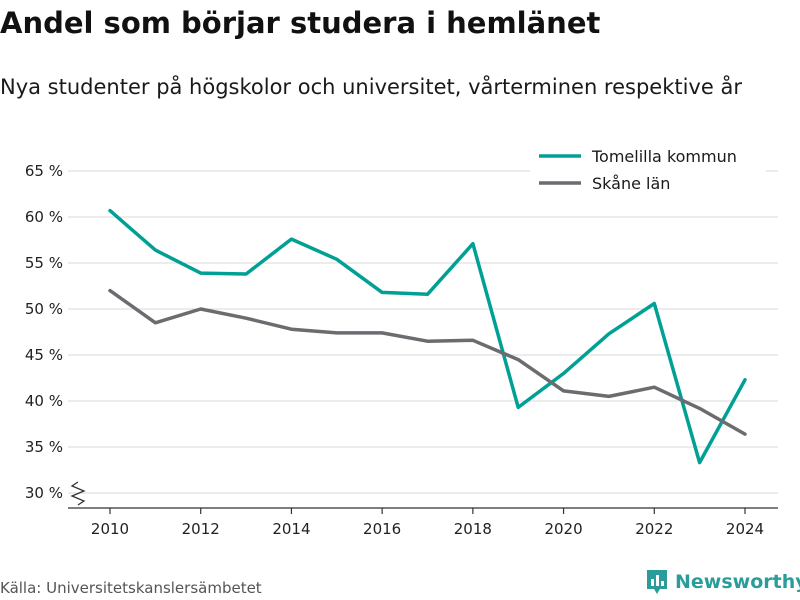 The image size is (800, 600). Describe the element at coordinates (44, 217) in the screenshot. I see `y-tick-label: 60 %` at that location.